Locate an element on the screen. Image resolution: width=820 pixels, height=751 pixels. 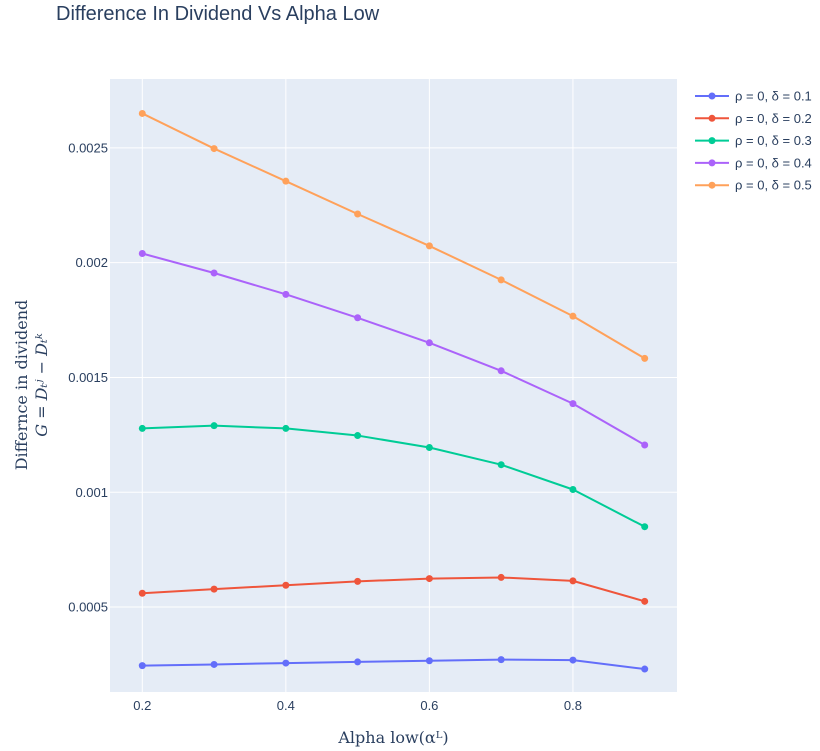
x-tick-label: 0.6 is located at coordinates (429, 705).